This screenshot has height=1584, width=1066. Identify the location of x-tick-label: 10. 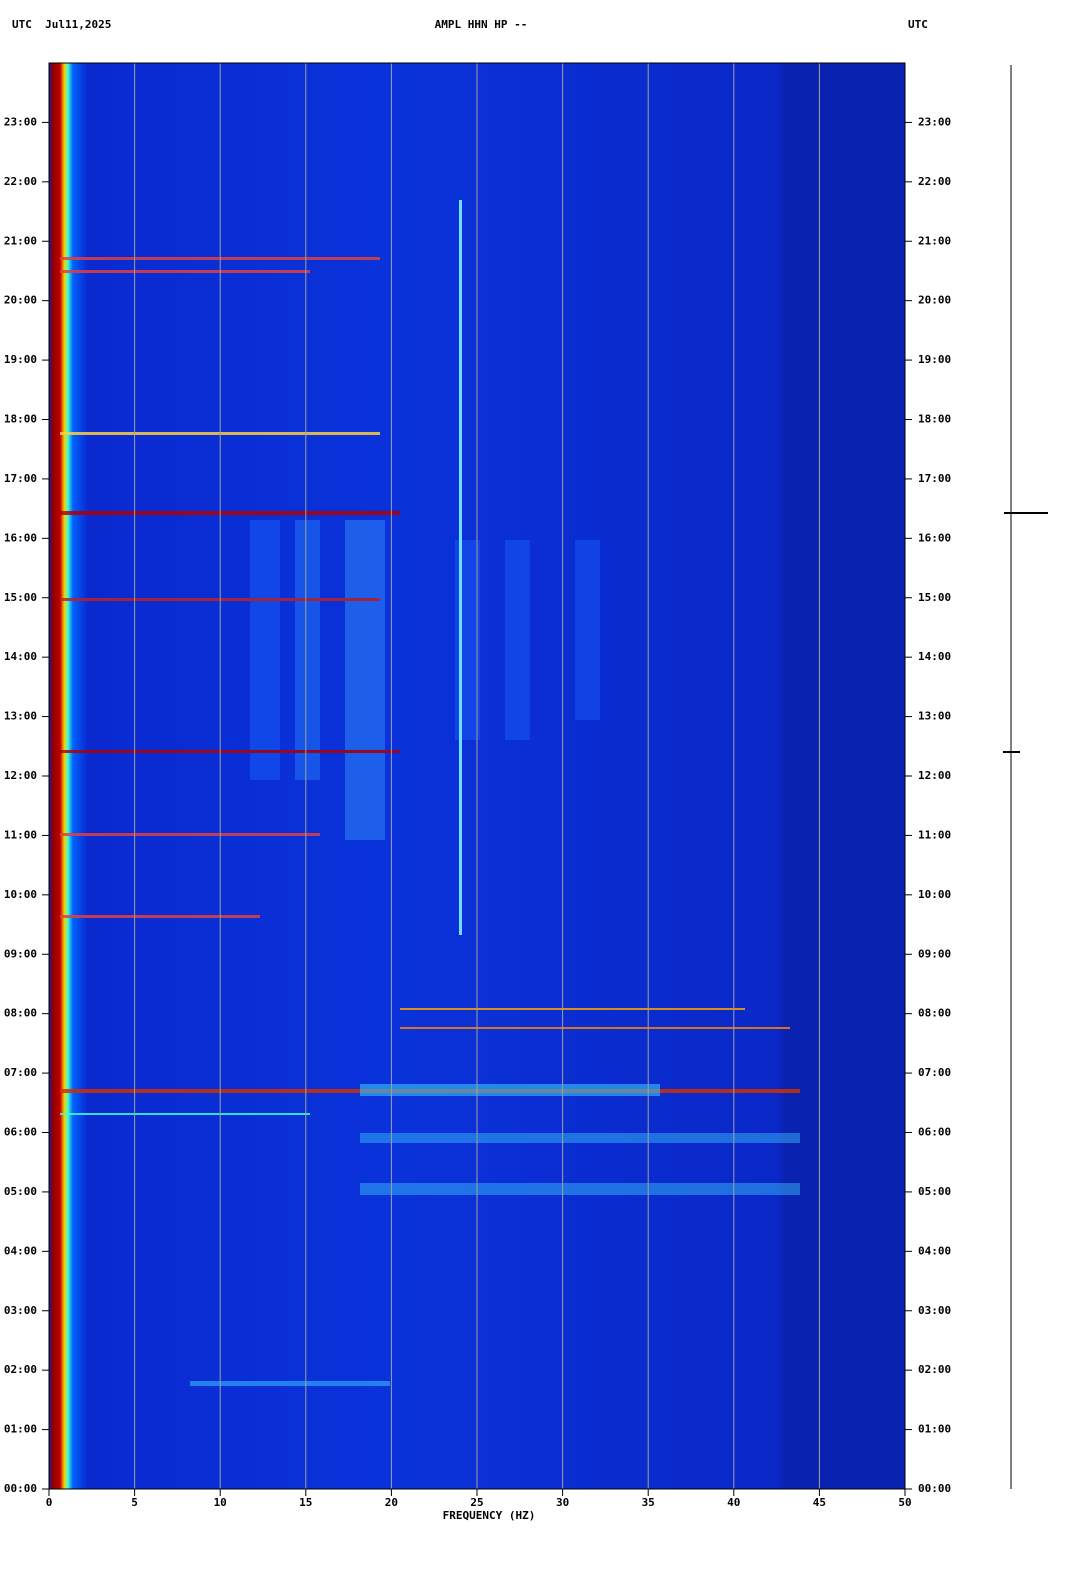
(220, 1502).